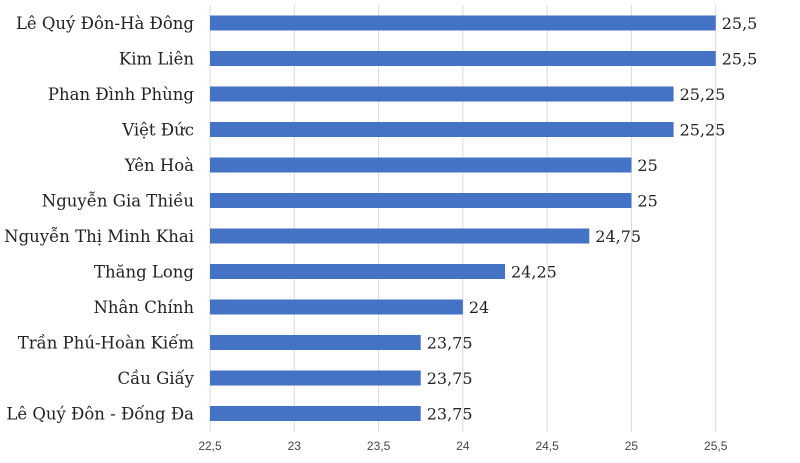  Describe the element at coordinates (547, 446) in the screenshot. I see `x-tick-label: 24,5` at that location.